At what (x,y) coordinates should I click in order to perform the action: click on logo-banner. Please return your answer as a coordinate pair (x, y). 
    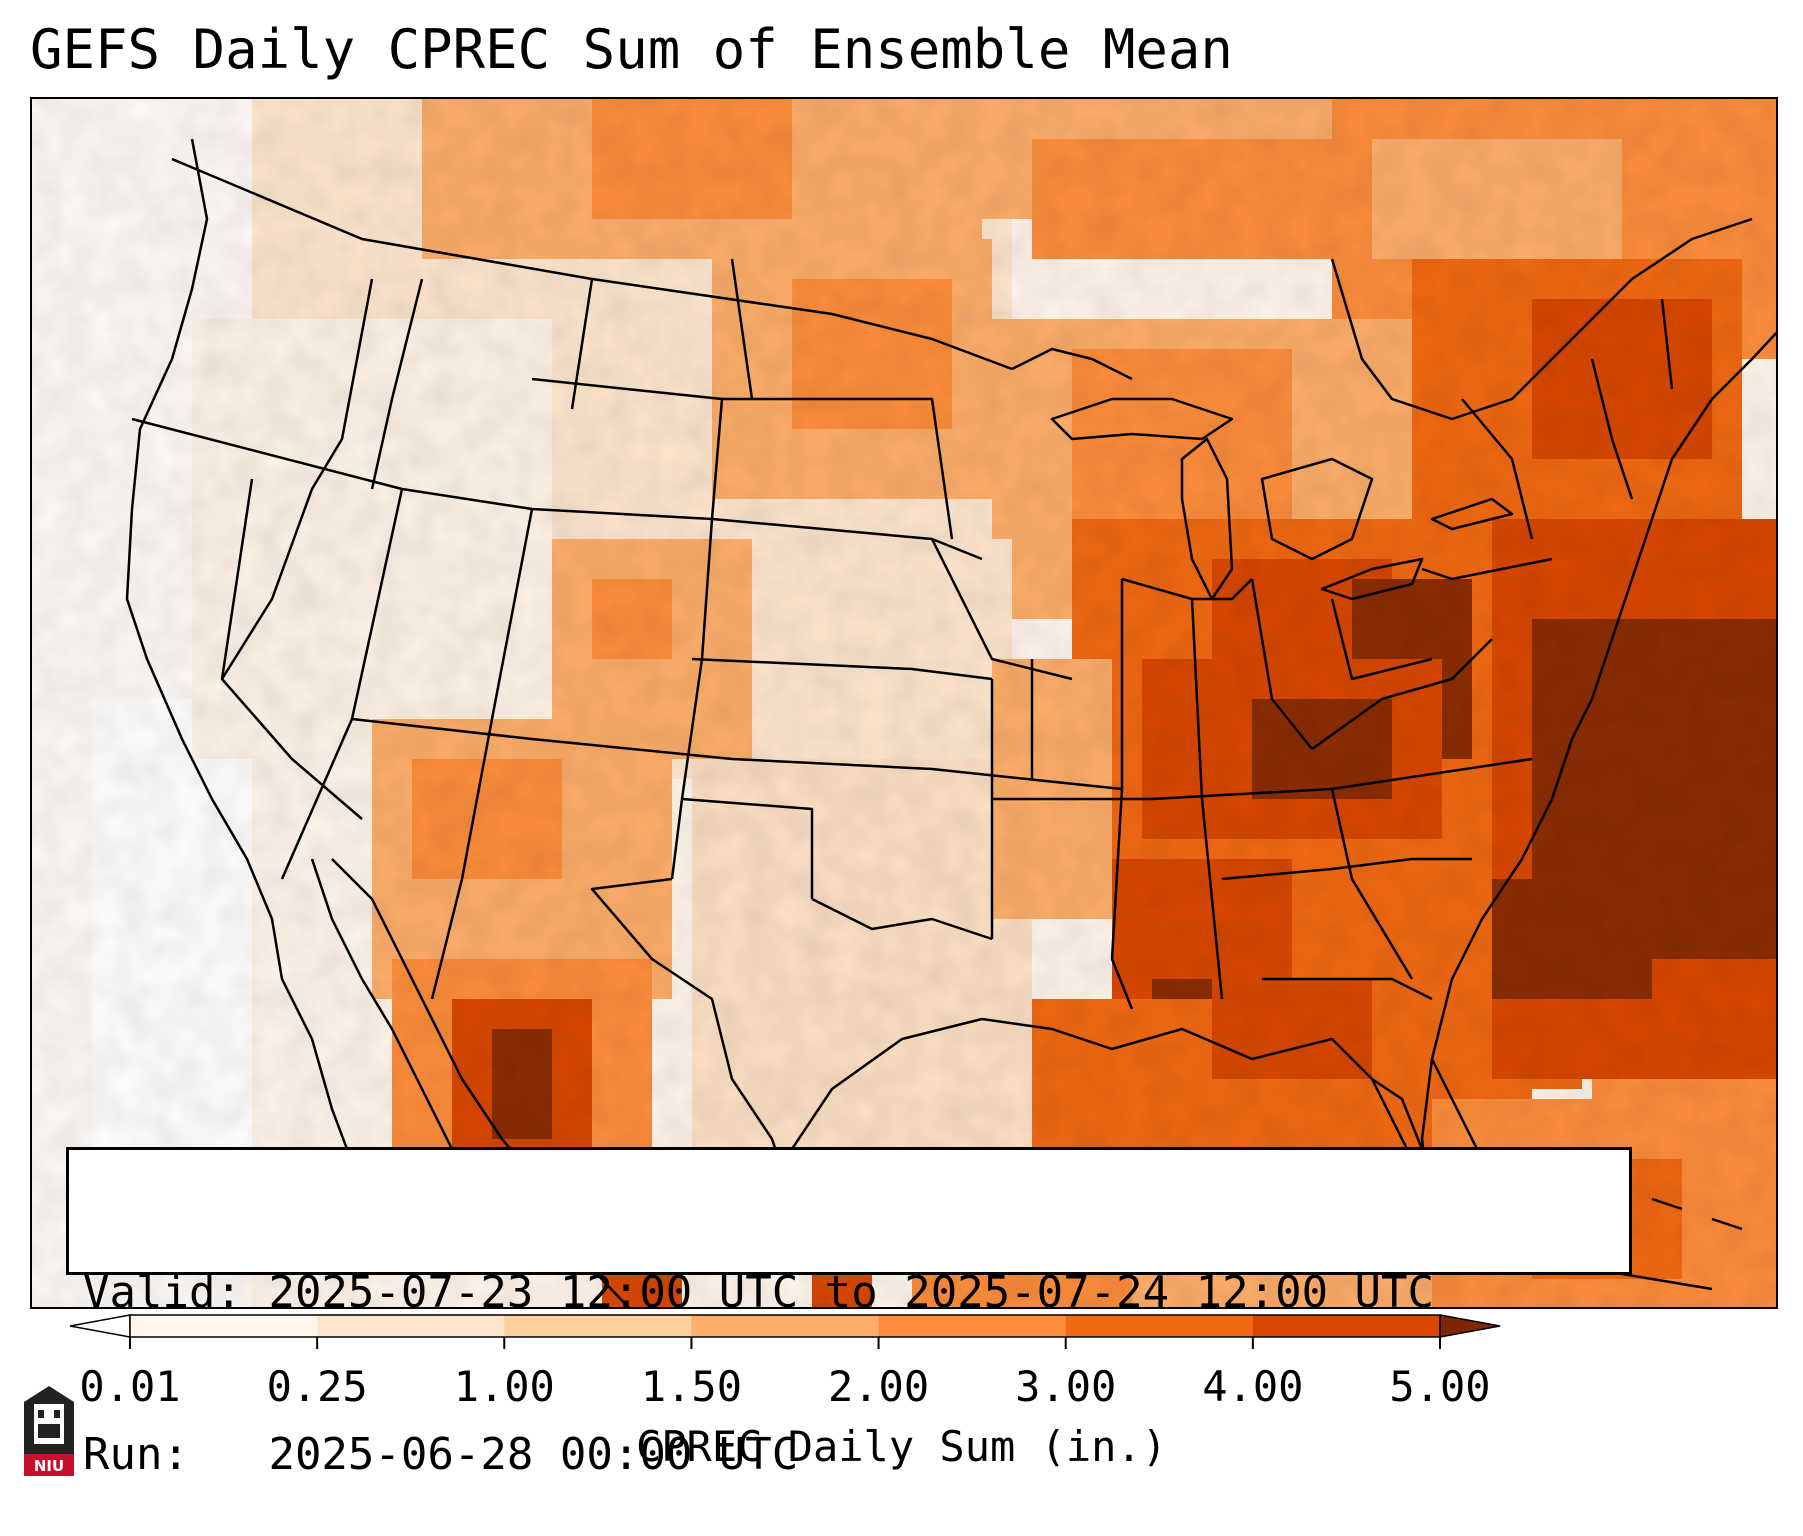
    Looking at the image, I should click on (49, 1465).